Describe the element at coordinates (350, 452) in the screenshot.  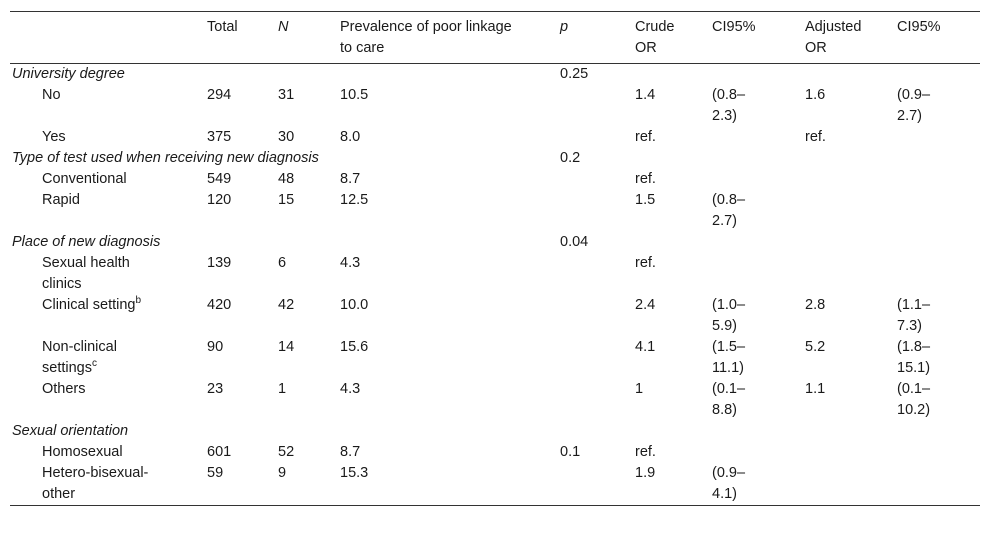
I see `cell: 8.7` at that location.